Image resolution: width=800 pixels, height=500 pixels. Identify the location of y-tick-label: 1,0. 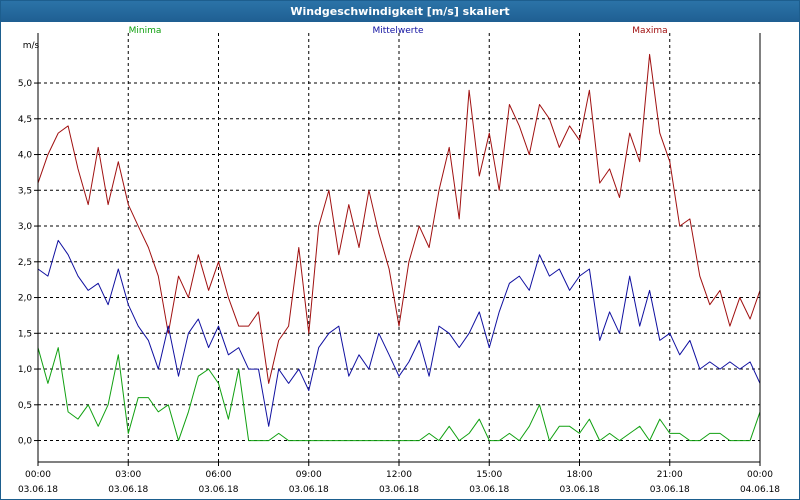
(25, 370).